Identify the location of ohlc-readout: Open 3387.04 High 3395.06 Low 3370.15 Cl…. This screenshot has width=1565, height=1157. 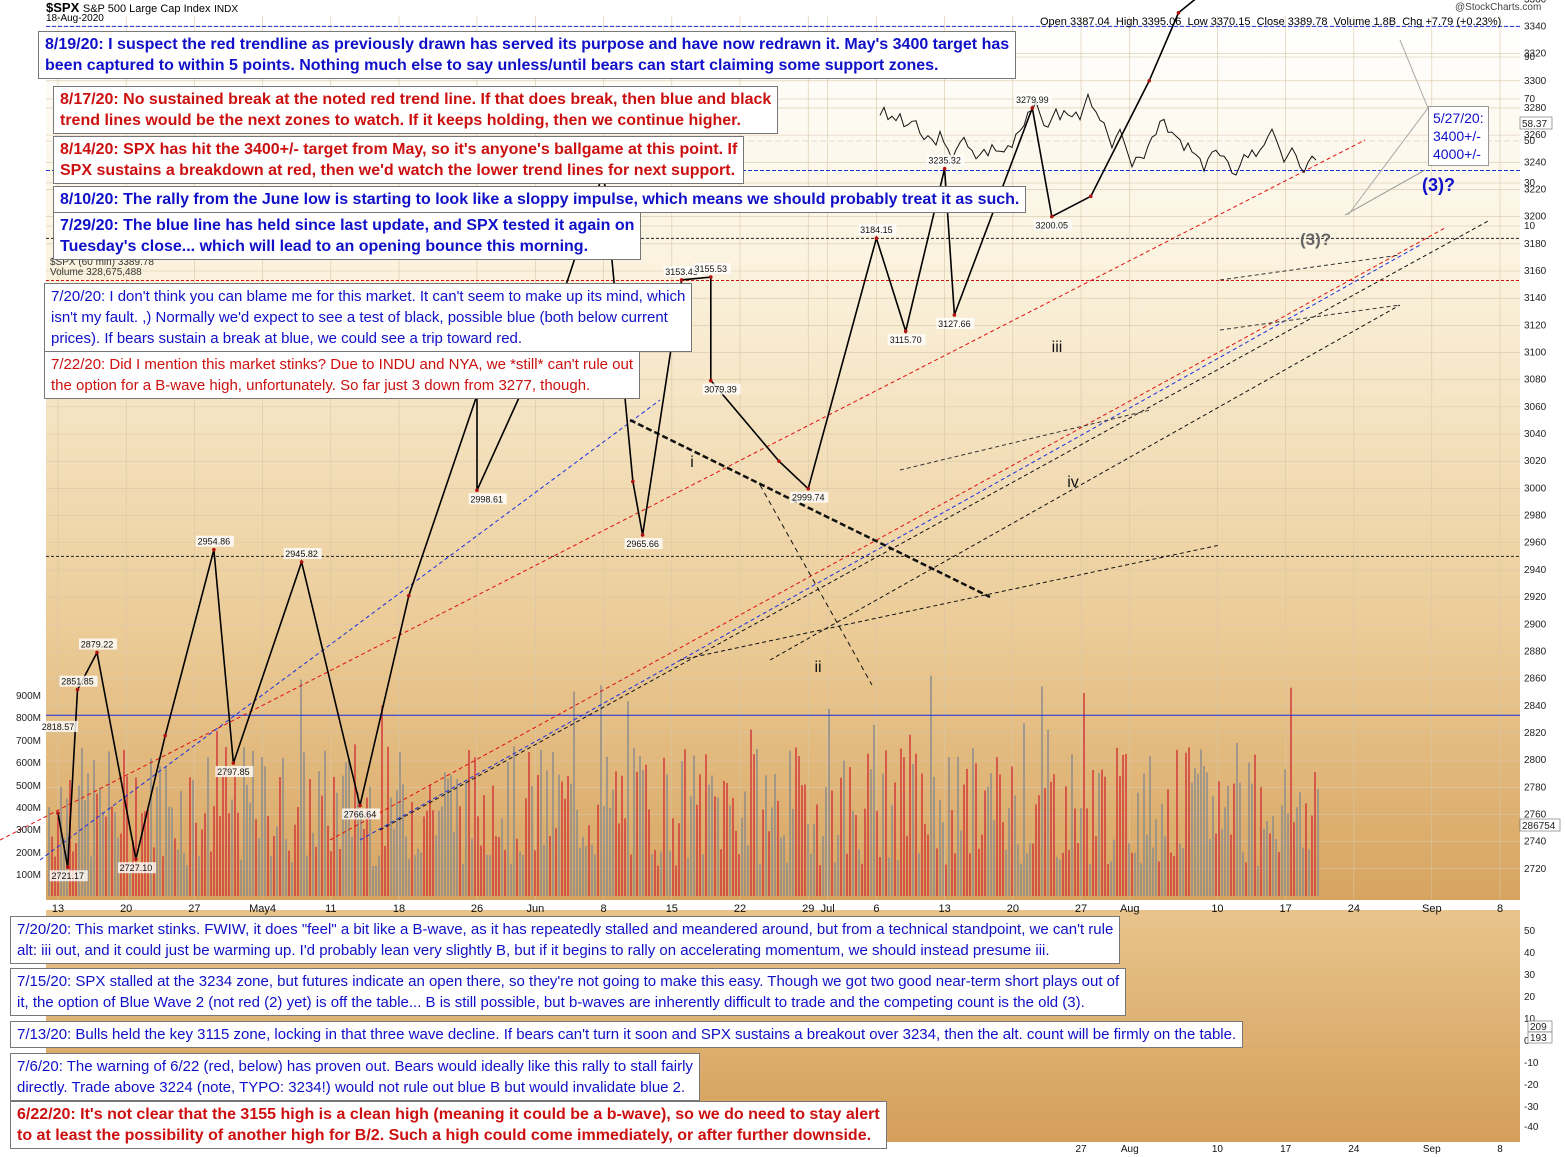
(1270, 22).